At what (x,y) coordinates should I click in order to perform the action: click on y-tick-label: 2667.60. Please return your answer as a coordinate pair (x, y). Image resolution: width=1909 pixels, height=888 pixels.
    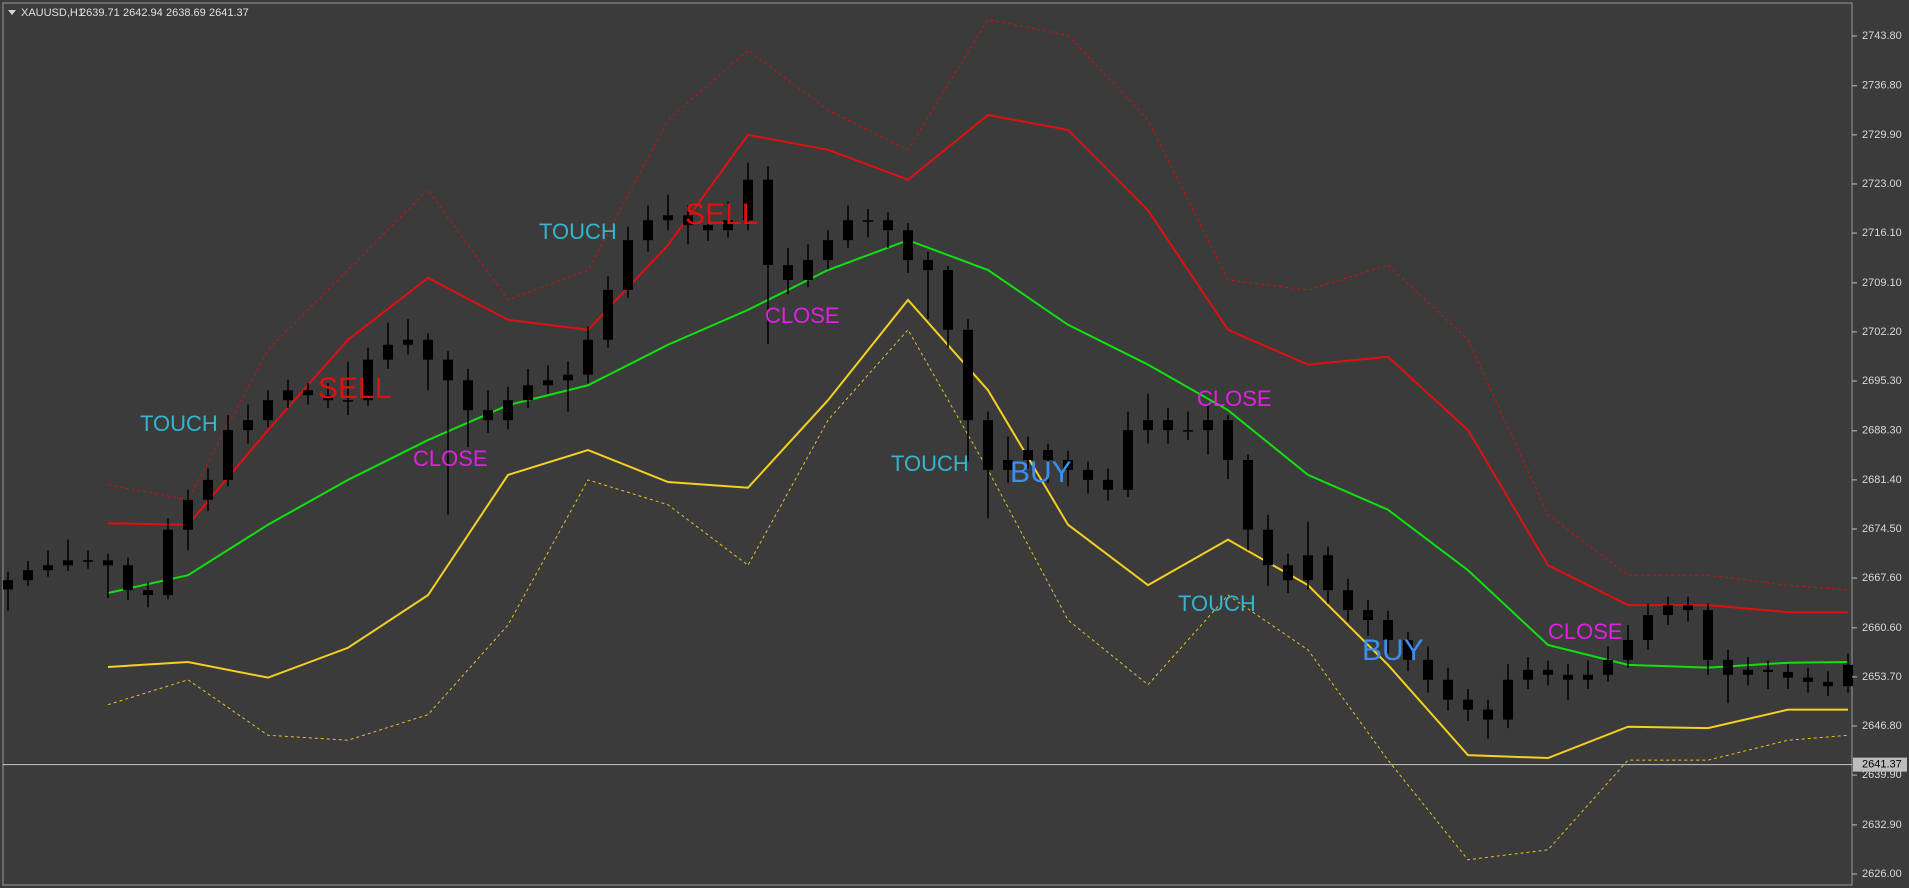
    Looking at the image, I should click on (1882, 578).